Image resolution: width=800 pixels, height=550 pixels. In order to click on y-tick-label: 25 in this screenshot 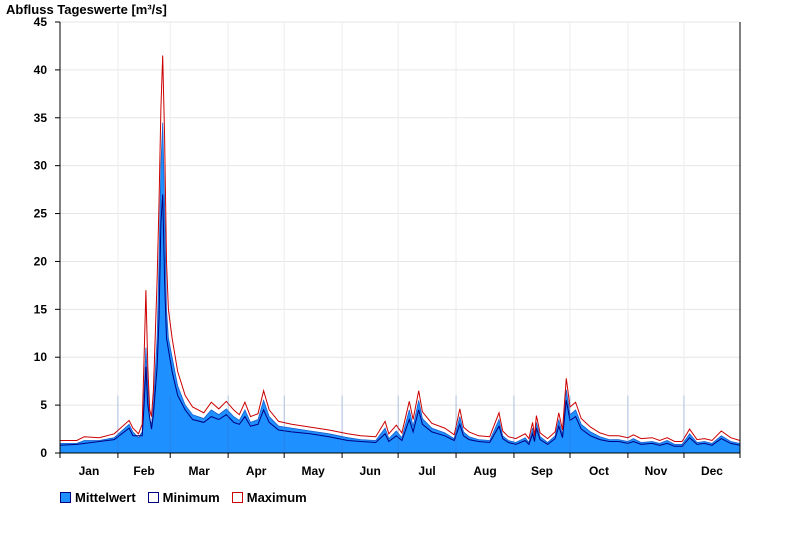, I will do `click(41, 214)`.